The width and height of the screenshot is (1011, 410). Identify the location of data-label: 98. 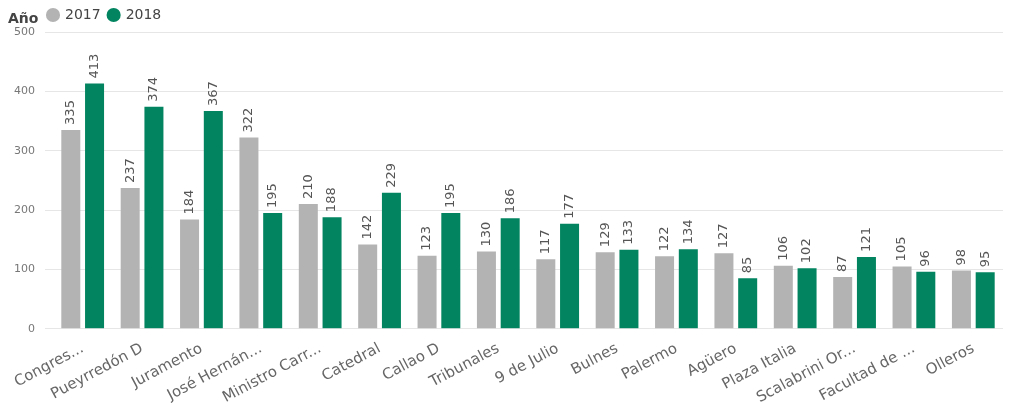
(960, 257).